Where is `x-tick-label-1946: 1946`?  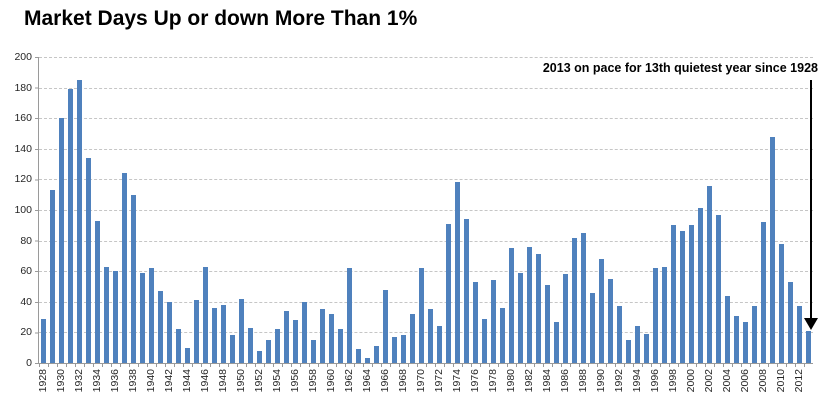 x-tick-label-1946: 1946 is located at coordinates (205, 381).